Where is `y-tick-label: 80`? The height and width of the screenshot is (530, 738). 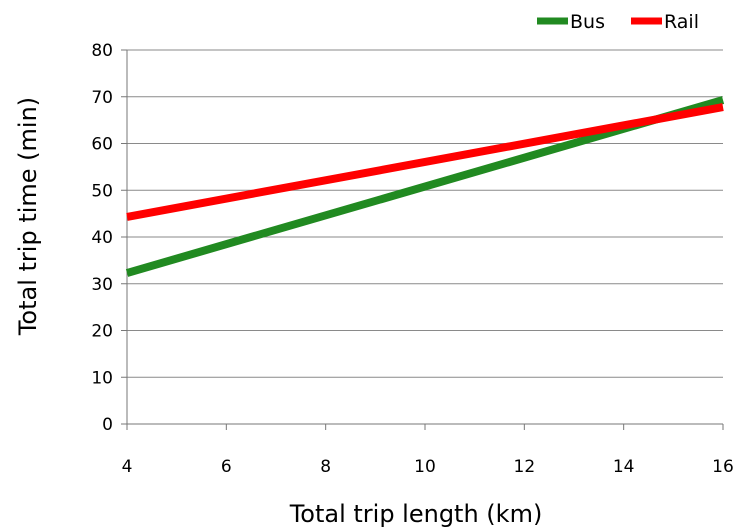
y-tick-label: 80 is located at coordinates (102, 51).